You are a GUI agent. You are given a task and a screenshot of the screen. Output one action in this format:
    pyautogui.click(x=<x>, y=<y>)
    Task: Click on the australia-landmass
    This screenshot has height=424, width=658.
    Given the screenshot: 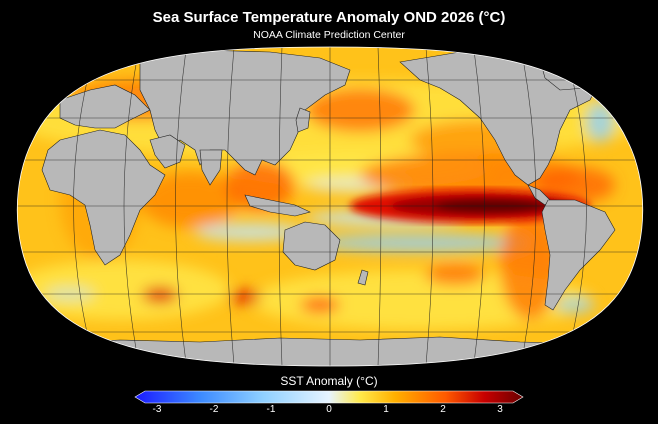 What is the action you would take?
    pyautogui.click(x=311, y=246)
    